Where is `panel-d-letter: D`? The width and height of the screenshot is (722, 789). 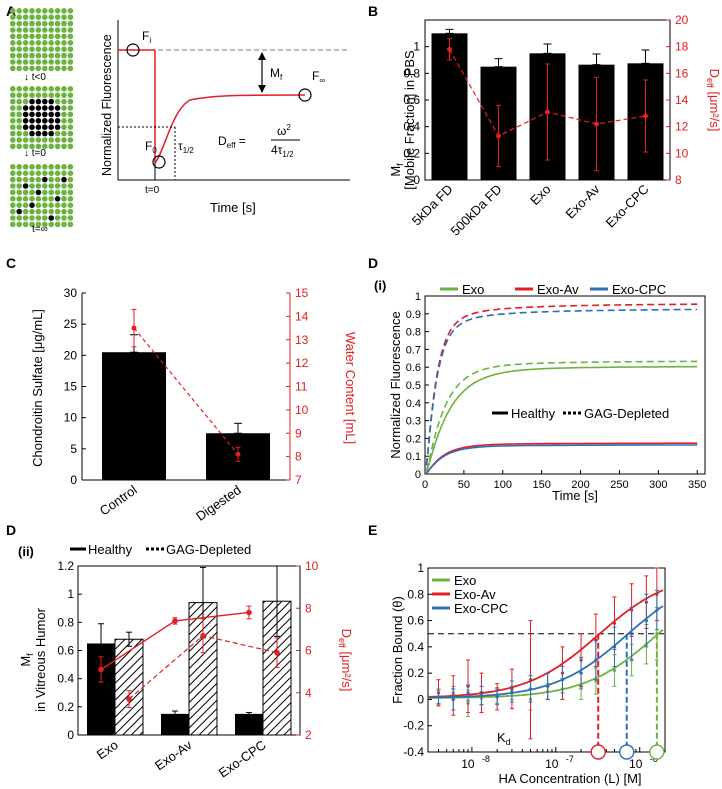
panel-d-letter: D is located at coordinates (373, 263).